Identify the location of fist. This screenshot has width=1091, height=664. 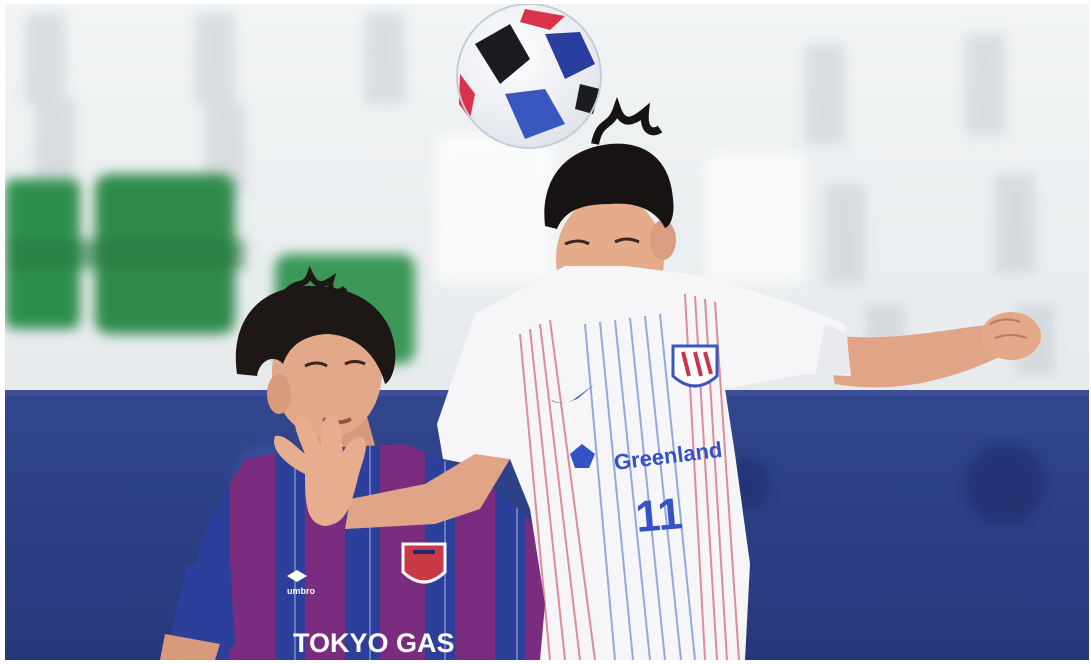
(1011, 336).